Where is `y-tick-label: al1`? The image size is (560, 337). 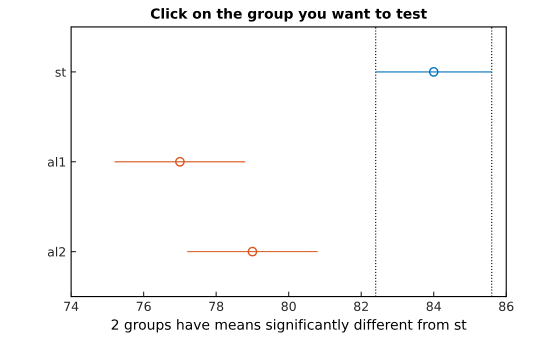
y-tick-label: al1 is located at coordinates (57, 162).